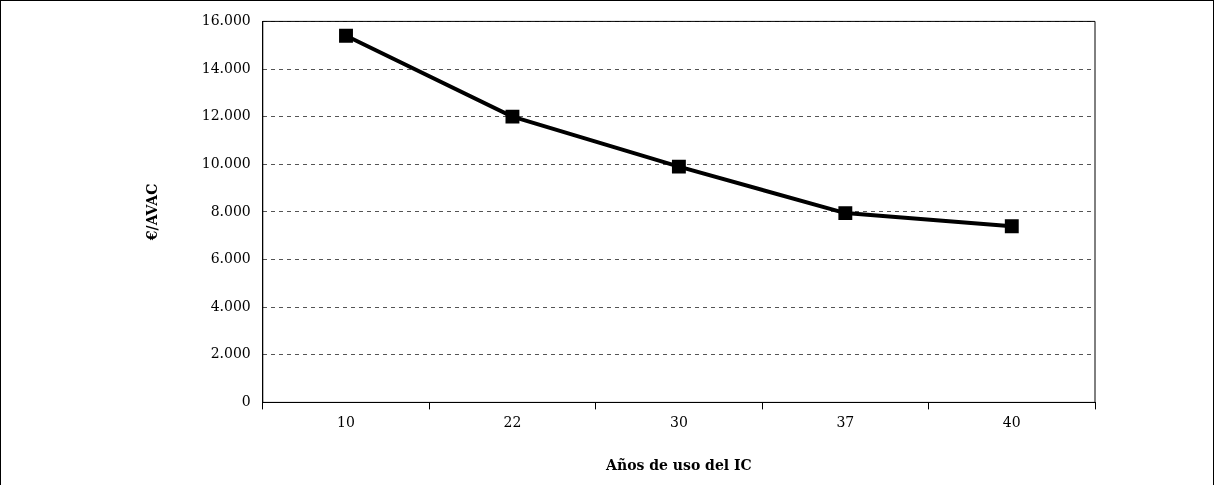  Describe the element at coordinates (230, 258) in the screenshot. I see `y-tick-label: 6.000` at that location.